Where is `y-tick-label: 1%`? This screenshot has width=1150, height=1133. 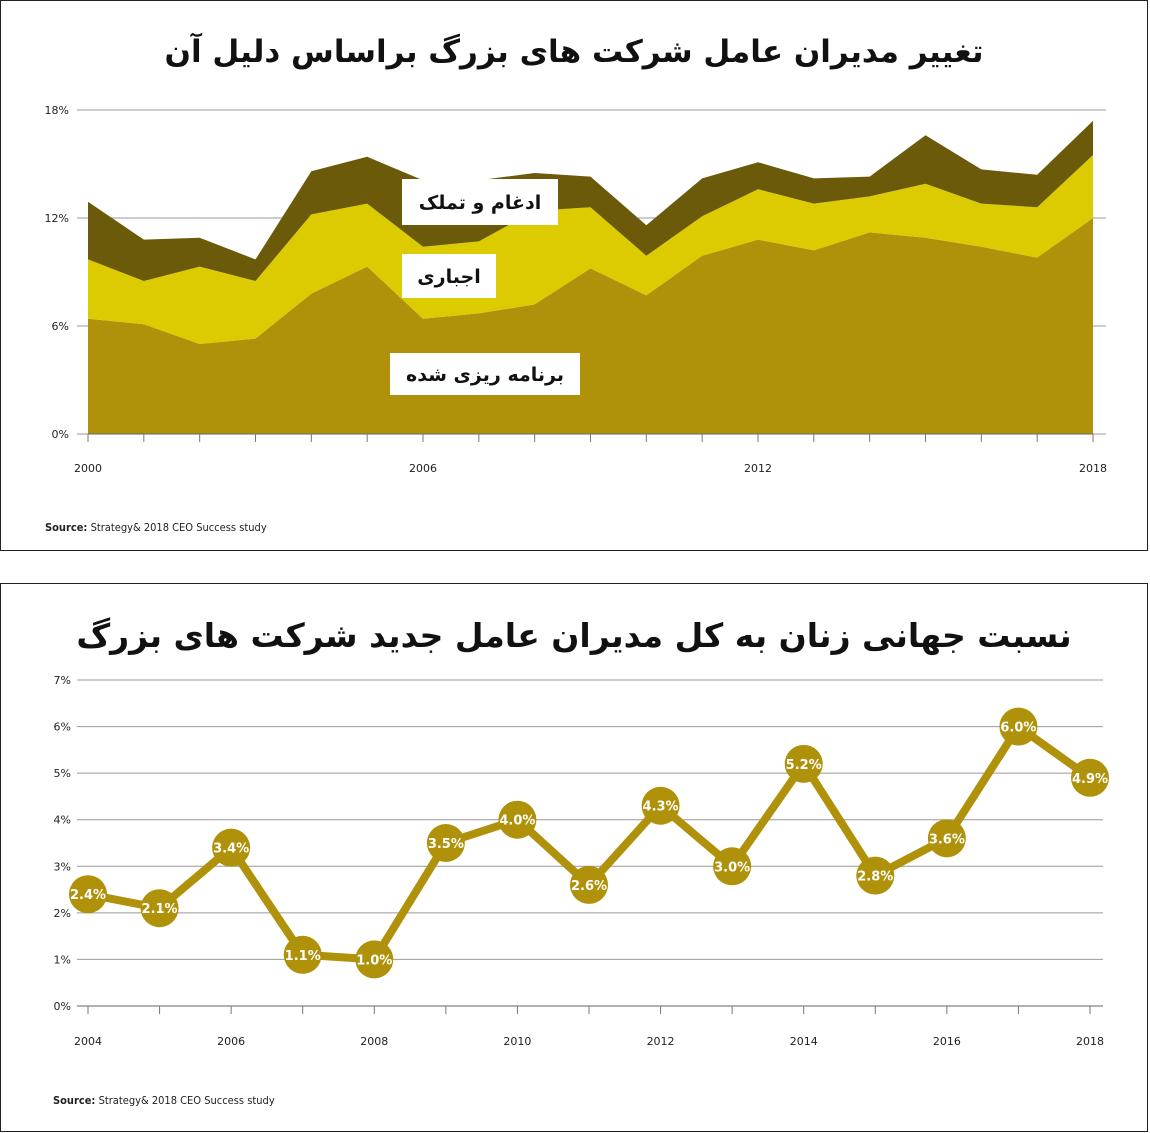 y-tick-label: 1% is located at coordinates (62, 959).